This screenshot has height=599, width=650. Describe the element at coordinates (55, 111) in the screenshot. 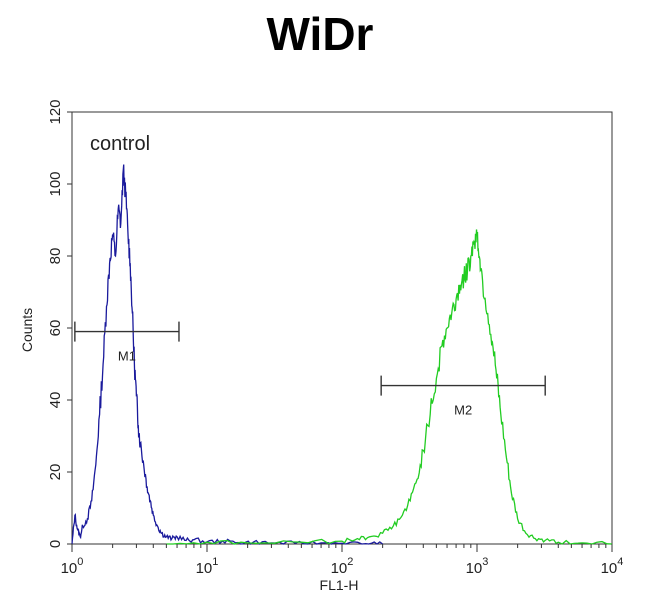

I see `y-tick-label: 120` at that location.